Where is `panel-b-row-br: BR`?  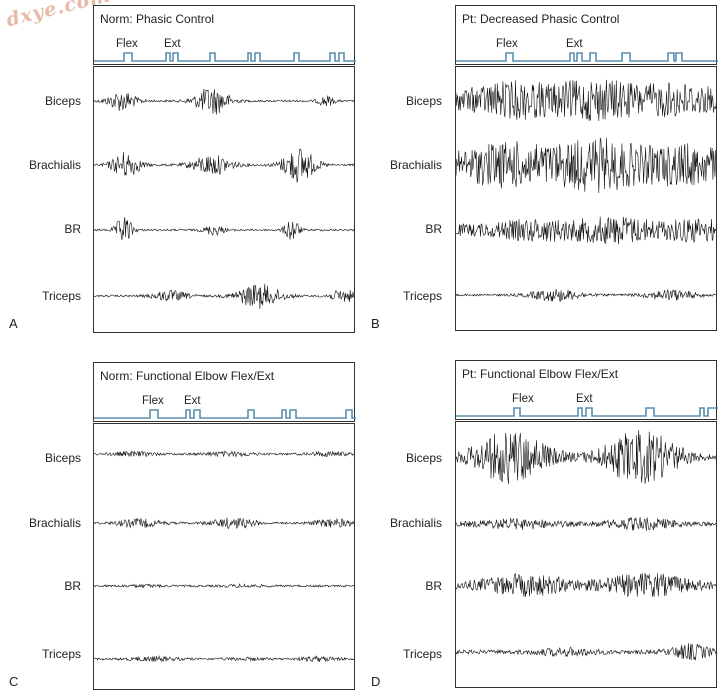
panel-b-row-br: BR is located at coordinates (433, 229).